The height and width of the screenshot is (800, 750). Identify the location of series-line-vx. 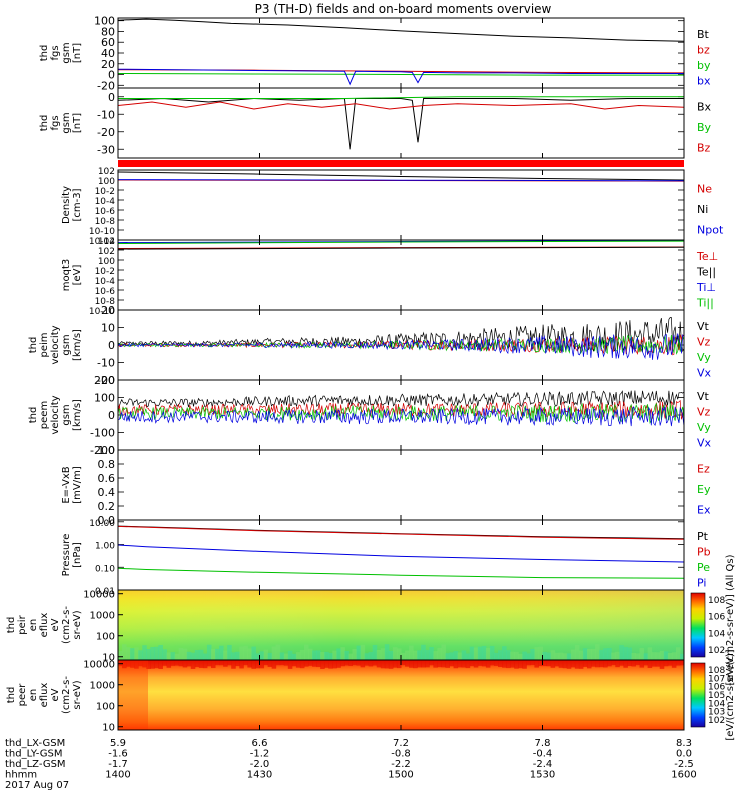
(401, 416).